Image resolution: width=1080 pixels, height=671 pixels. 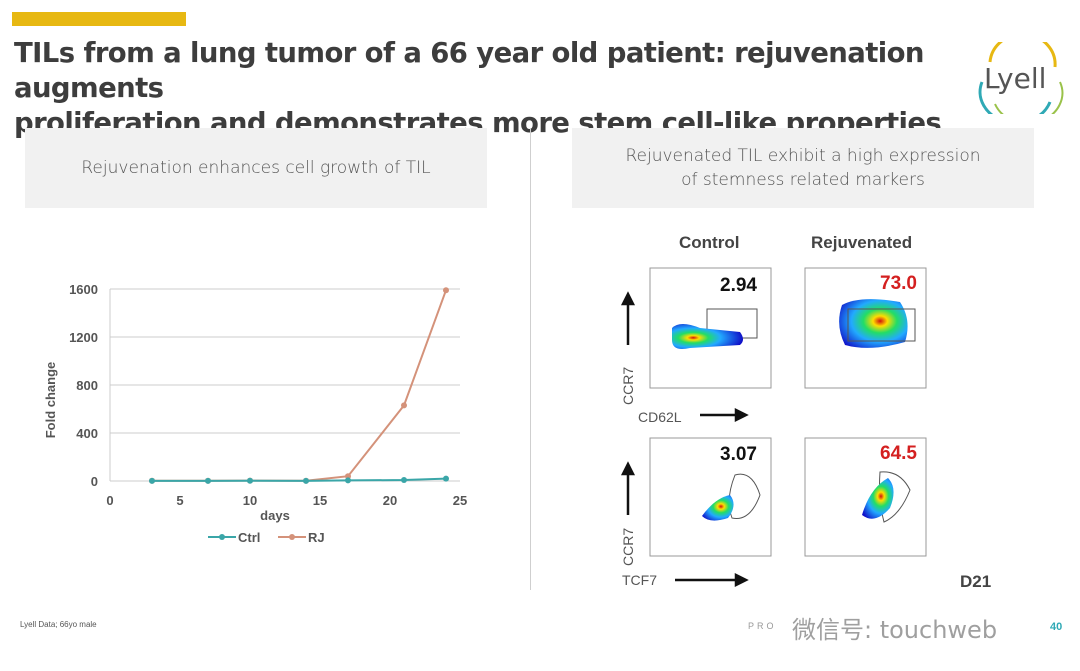 I want to click on caption-line-2: of stemness related markers, so click(x=803, y=180).